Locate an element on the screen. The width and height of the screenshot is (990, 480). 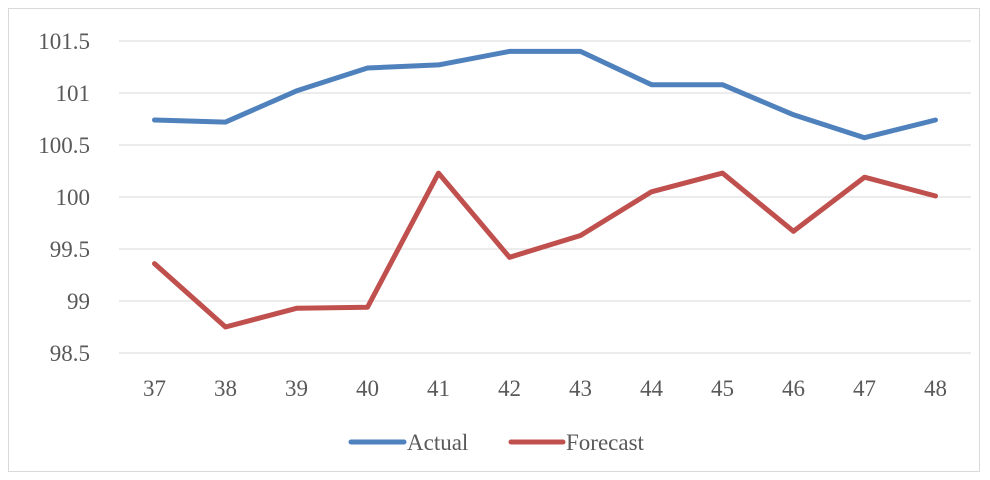
legend-label-forecast: Forecast is located at coordinates (605, 442).